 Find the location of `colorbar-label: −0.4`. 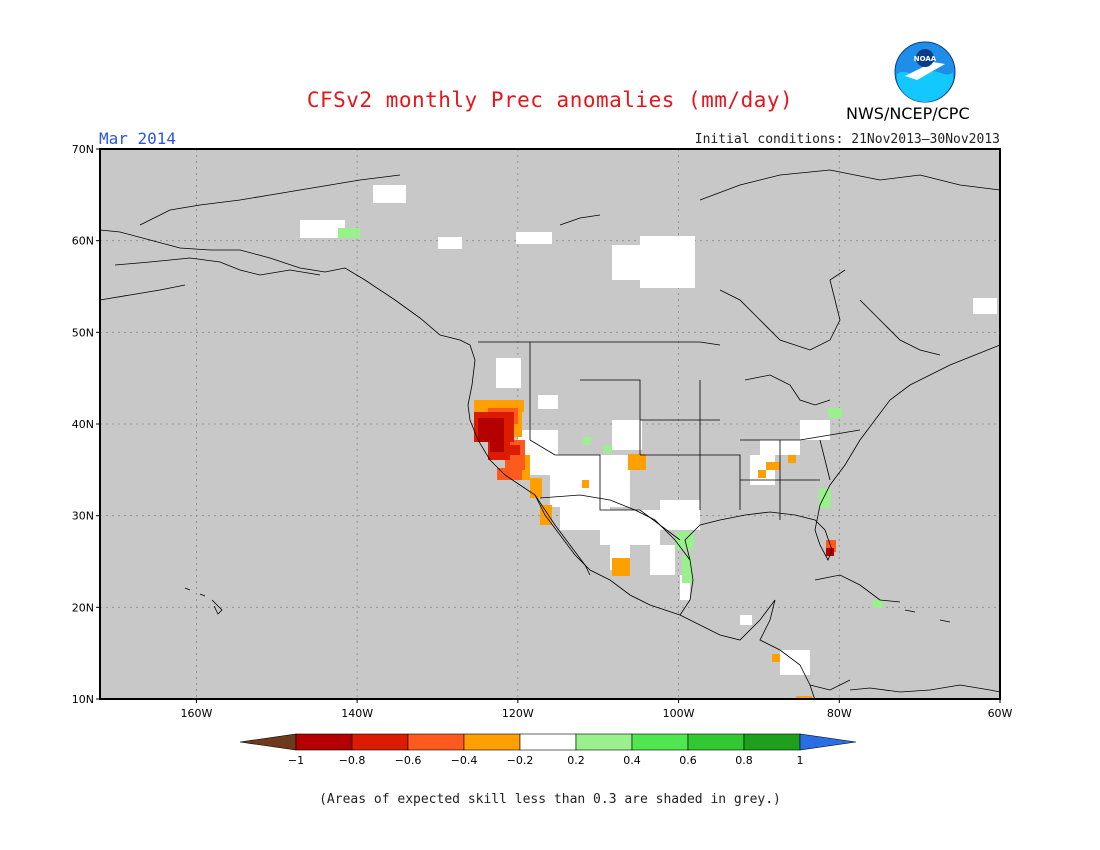

colorbar-label: −0.4 is located at coordinates (464, 760).